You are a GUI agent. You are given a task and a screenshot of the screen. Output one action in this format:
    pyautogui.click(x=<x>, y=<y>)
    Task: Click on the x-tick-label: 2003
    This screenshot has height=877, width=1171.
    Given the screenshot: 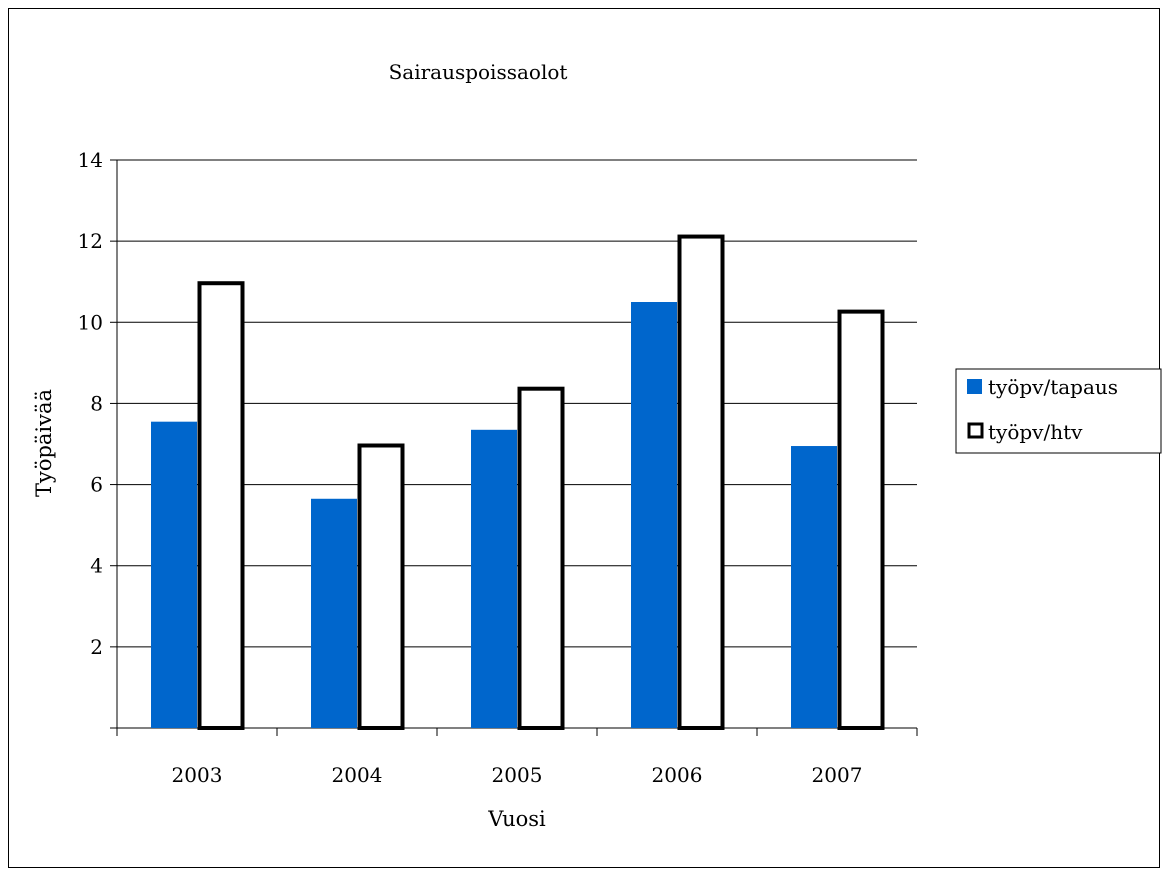 What is the action you would take?
    pyautogui.click(x=197, y=775)
    